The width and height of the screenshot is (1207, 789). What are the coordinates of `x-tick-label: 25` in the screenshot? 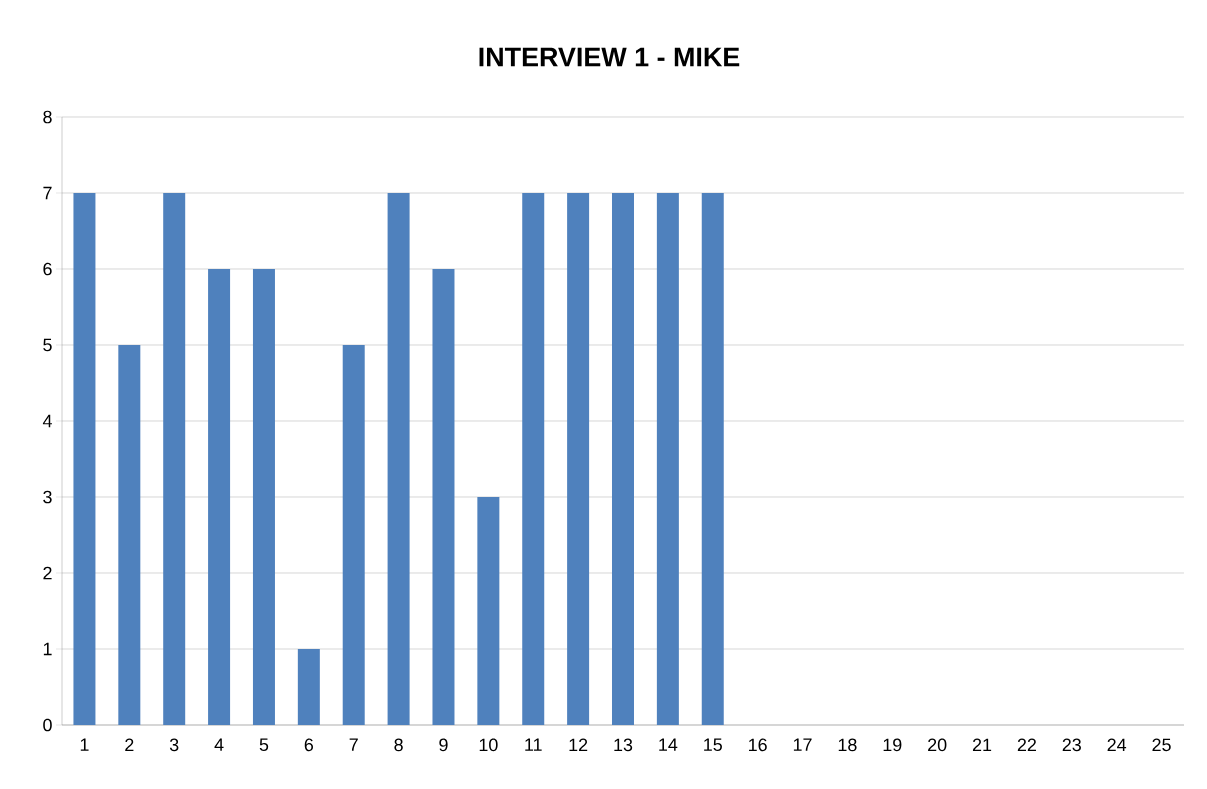 It's located at (1161, 745).